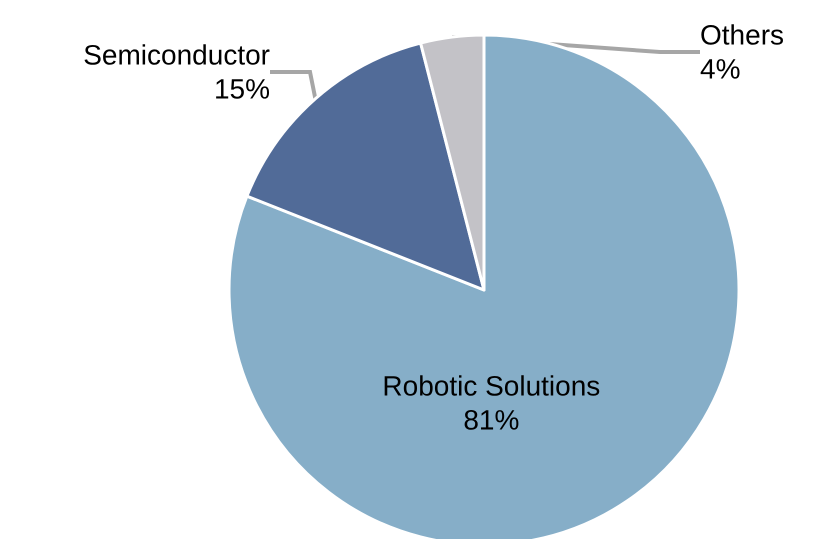 Image resolution: width=814 pixels, height=539 pixels. Describe the element at coordinates (491, 386) in the screenshot. I see `slice-label: Robotic Solutions` at that location.